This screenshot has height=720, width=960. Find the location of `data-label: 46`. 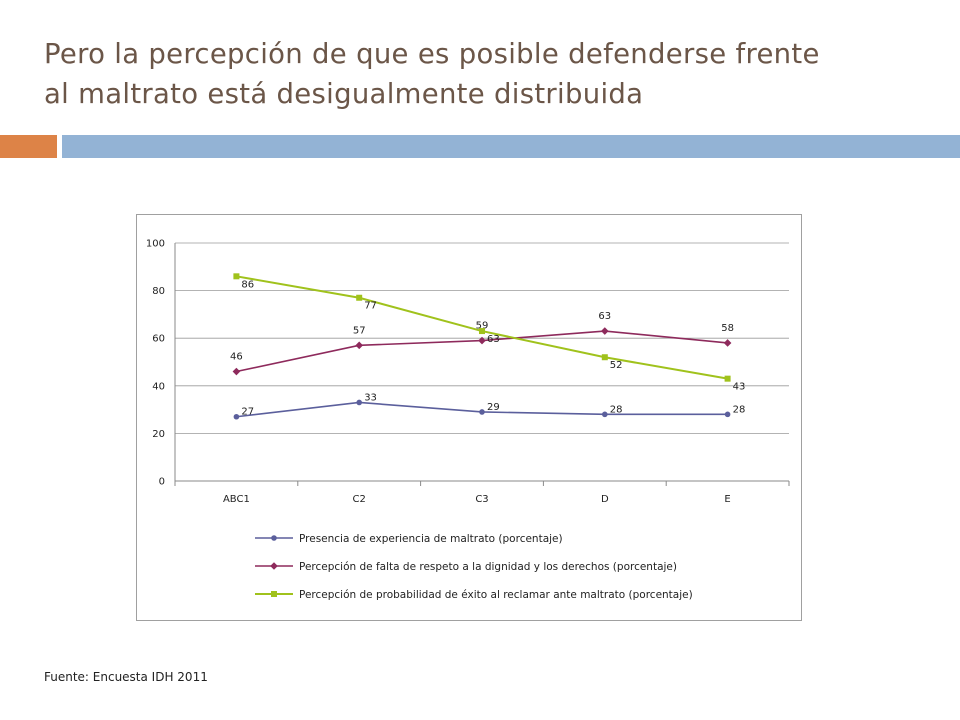

data-label: 46 is located at coordinates (236, 357).